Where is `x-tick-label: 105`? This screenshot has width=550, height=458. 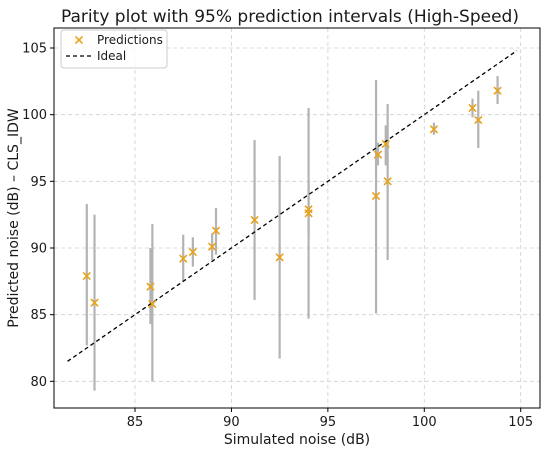
x-tick-label: 105 is located at coordinates (520, 422).